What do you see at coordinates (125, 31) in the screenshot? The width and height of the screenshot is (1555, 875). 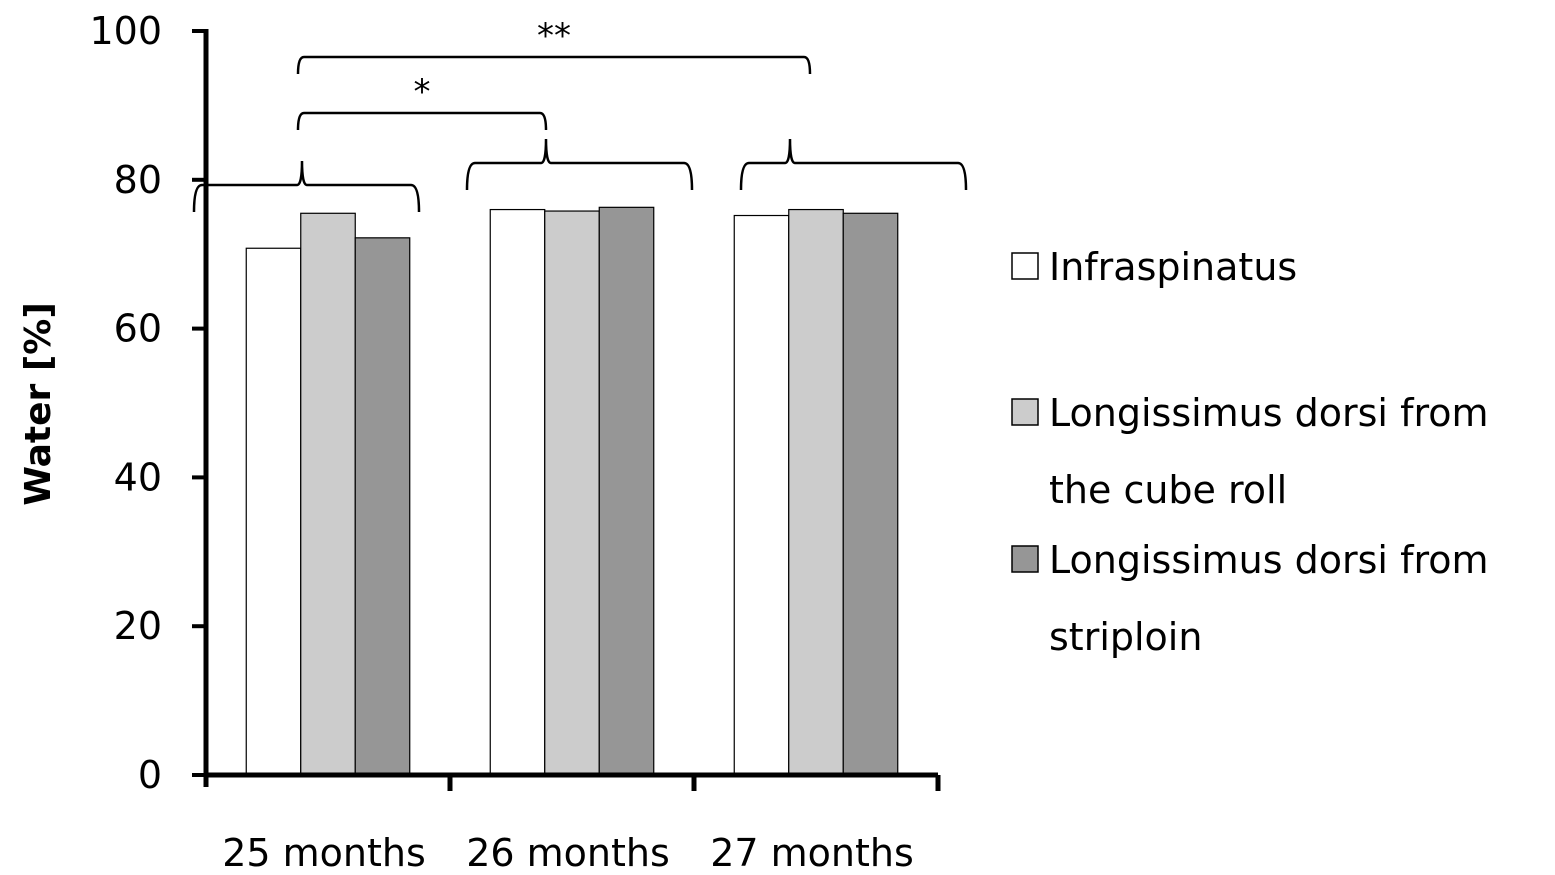 I see `y-tick-label-100: 100` at bounding box center [125, 31].